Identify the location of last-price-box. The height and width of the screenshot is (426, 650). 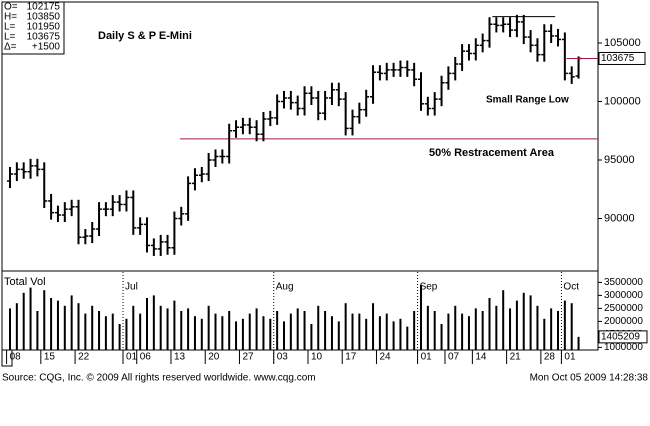
(622, 58).